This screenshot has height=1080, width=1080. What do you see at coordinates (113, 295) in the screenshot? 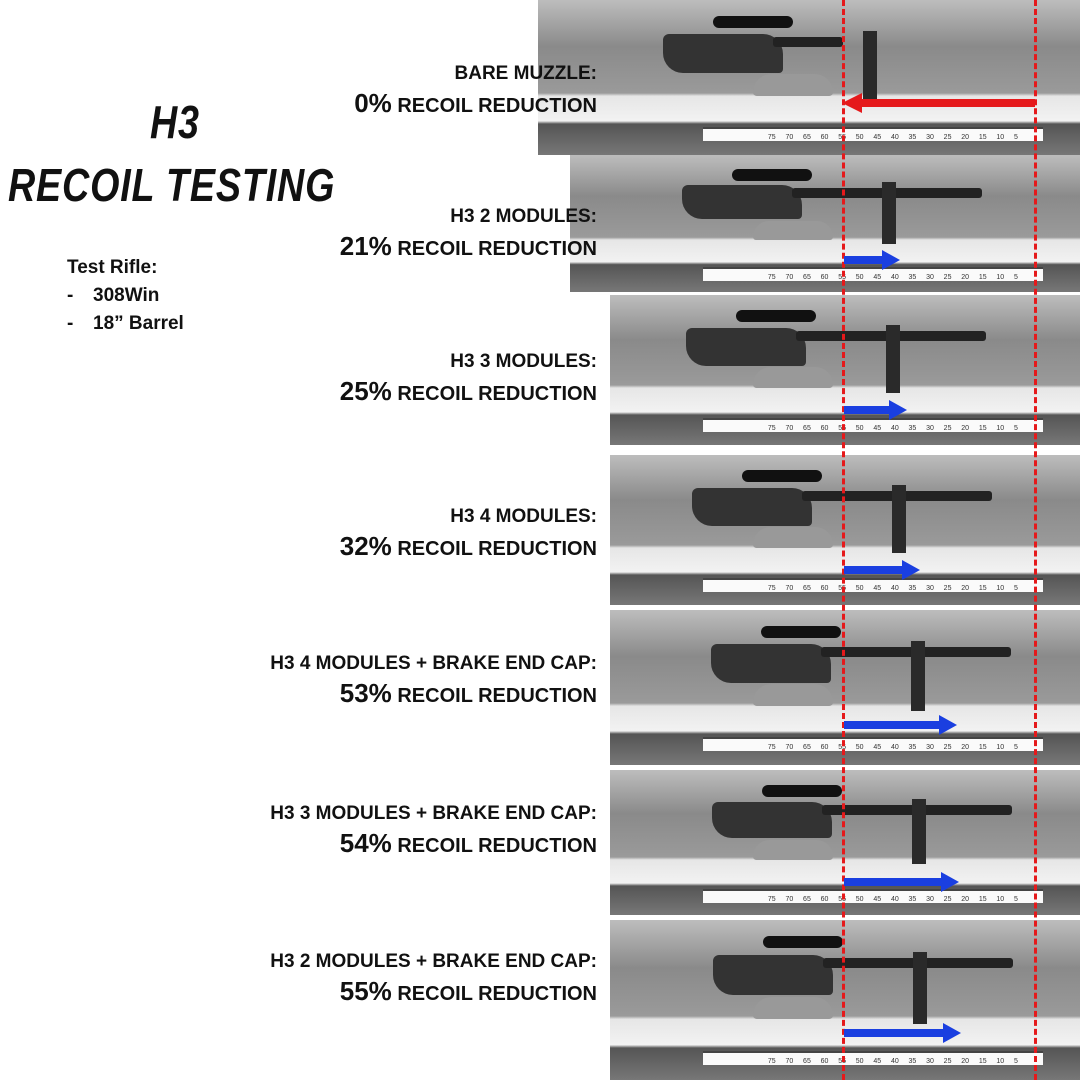
I see `spec-item: -308Win` at bounding box center [113, 295].